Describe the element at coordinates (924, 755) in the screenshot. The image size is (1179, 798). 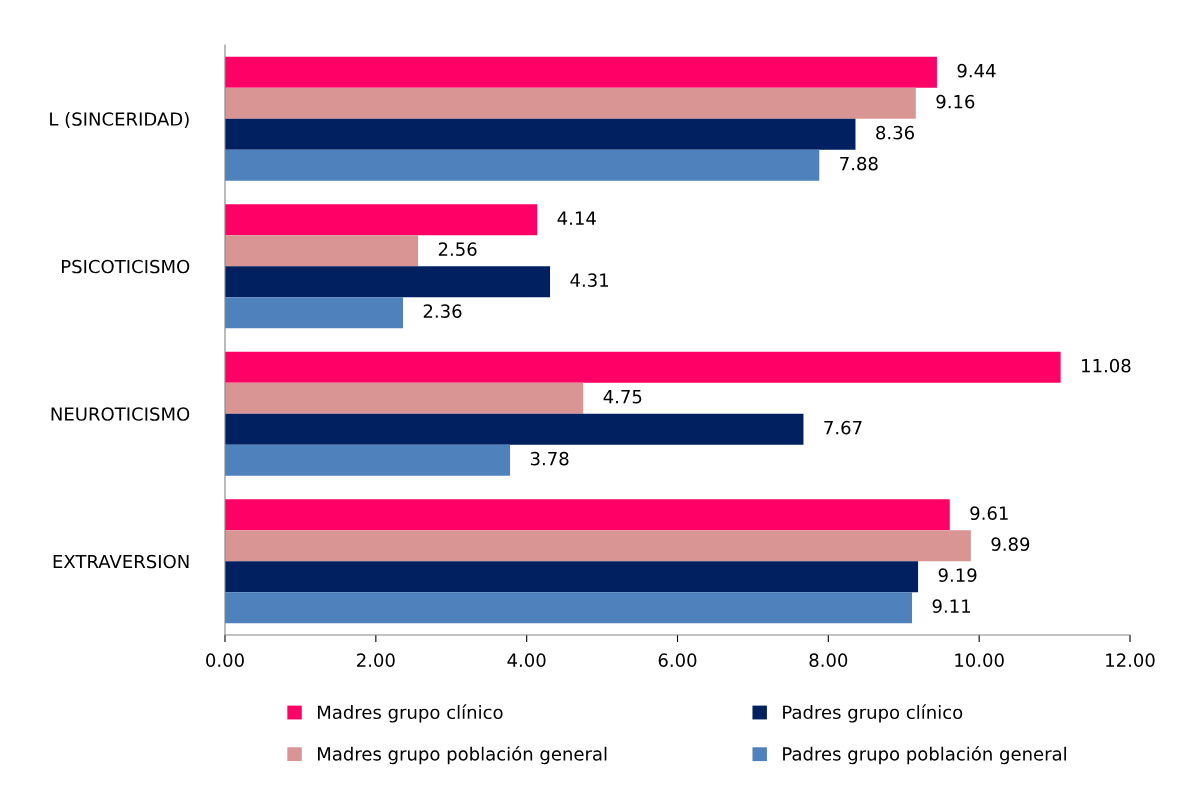
I see `legend-label: Padres grupo población general` at that location.